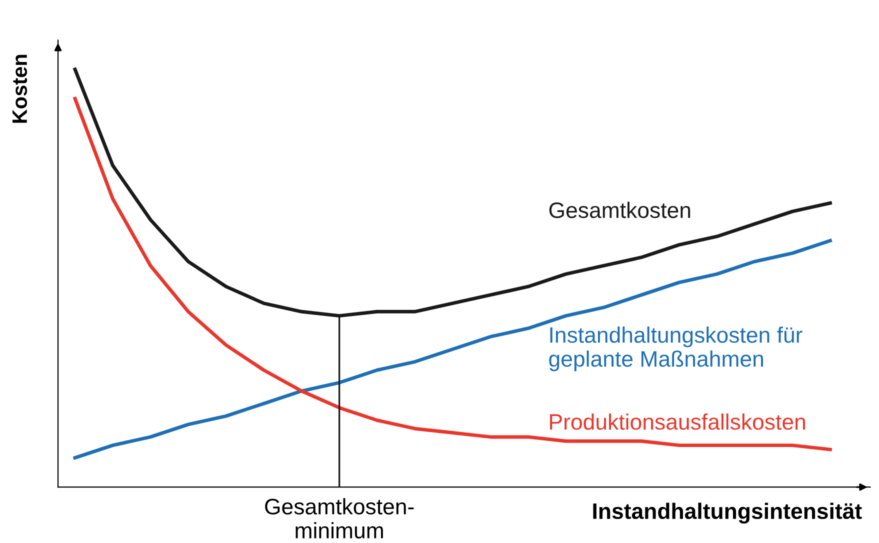 The width and height of the screenshot is (879, 543). What do you see at coordinates (675, 349) in the screenshot?
I see `series-label: Instandhaltungskosten für geplante Maßnahmen` at bounding box center [675, 349].